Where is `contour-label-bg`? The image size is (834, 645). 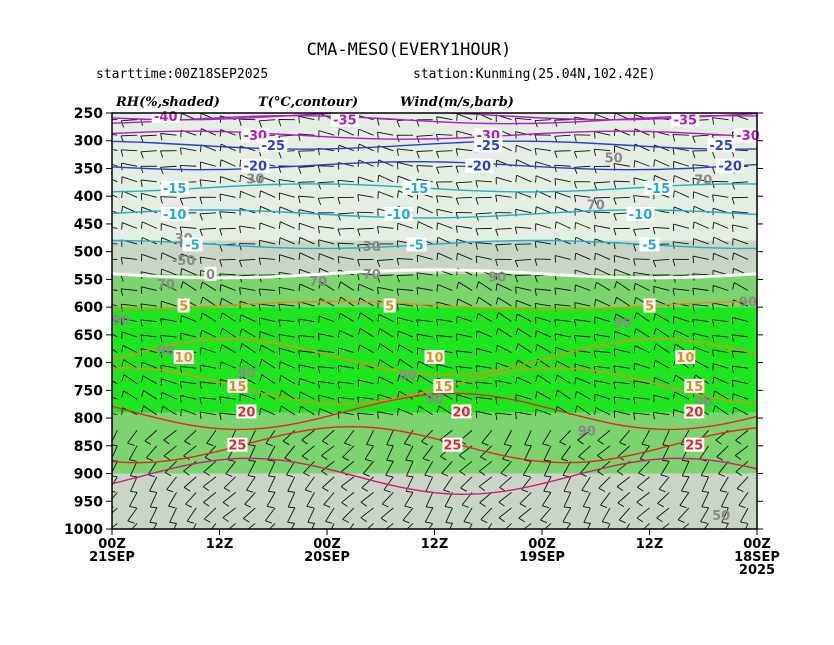
contour-label-bg is located at coordinates (398, 213).